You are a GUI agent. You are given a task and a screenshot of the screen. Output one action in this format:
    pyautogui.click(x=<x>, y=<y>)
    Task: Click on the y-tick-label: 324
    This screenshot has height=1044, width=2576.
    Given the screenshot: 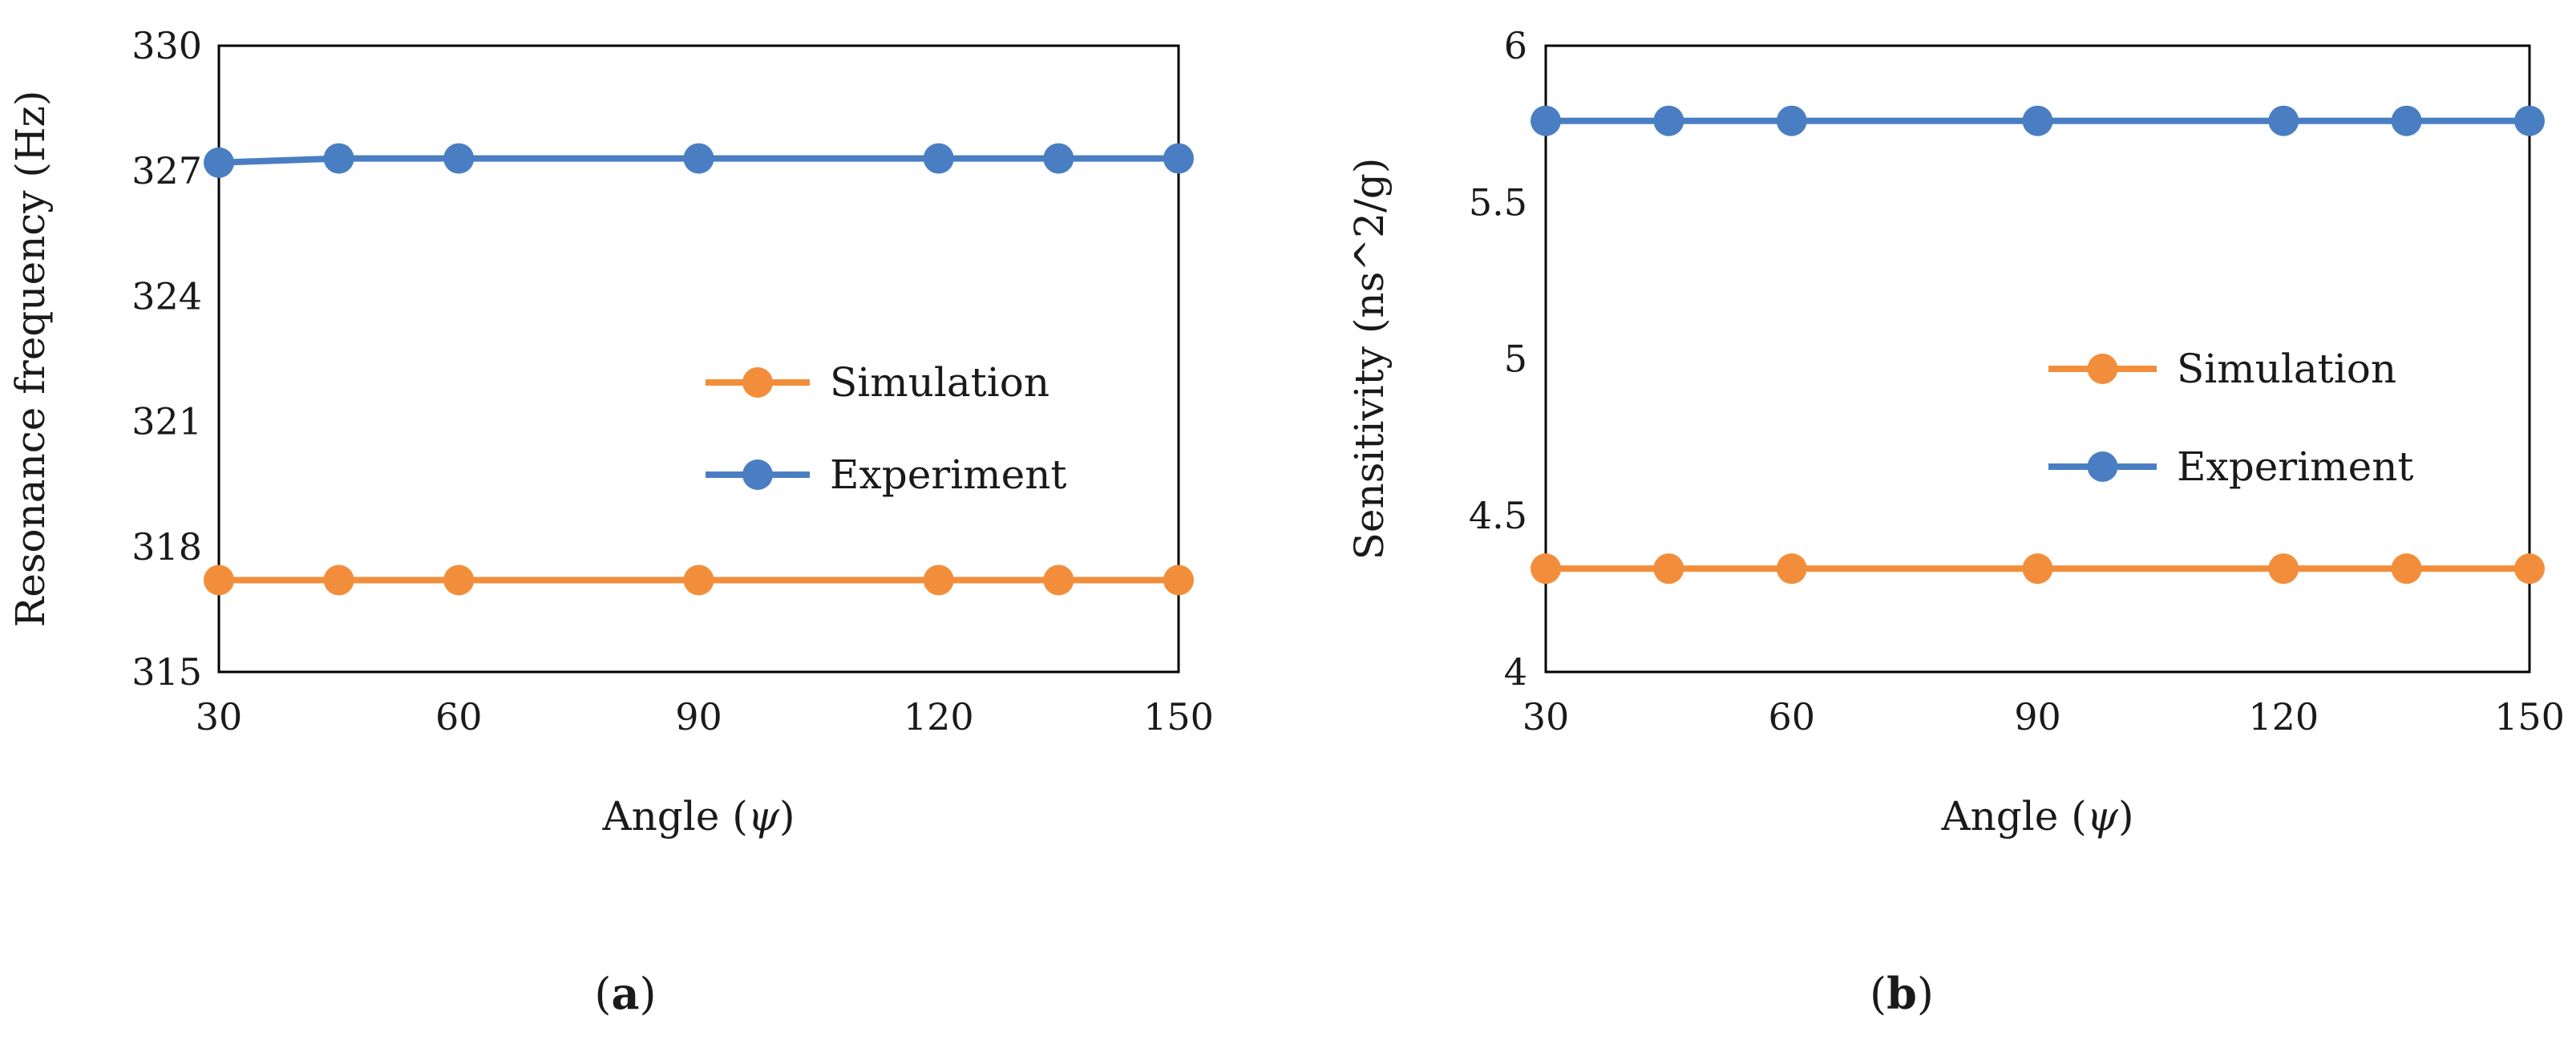 What is the action you would take?
    pyautogui.click(x=166, y=296)
    